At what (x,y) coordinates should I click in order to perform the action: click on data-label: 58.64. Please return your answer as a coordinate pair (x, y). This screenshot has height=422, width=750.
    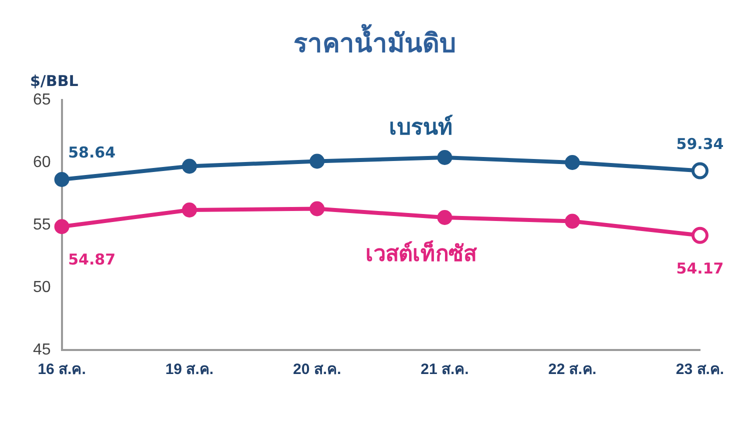
    Looking at the image, I should click on (92, 153).